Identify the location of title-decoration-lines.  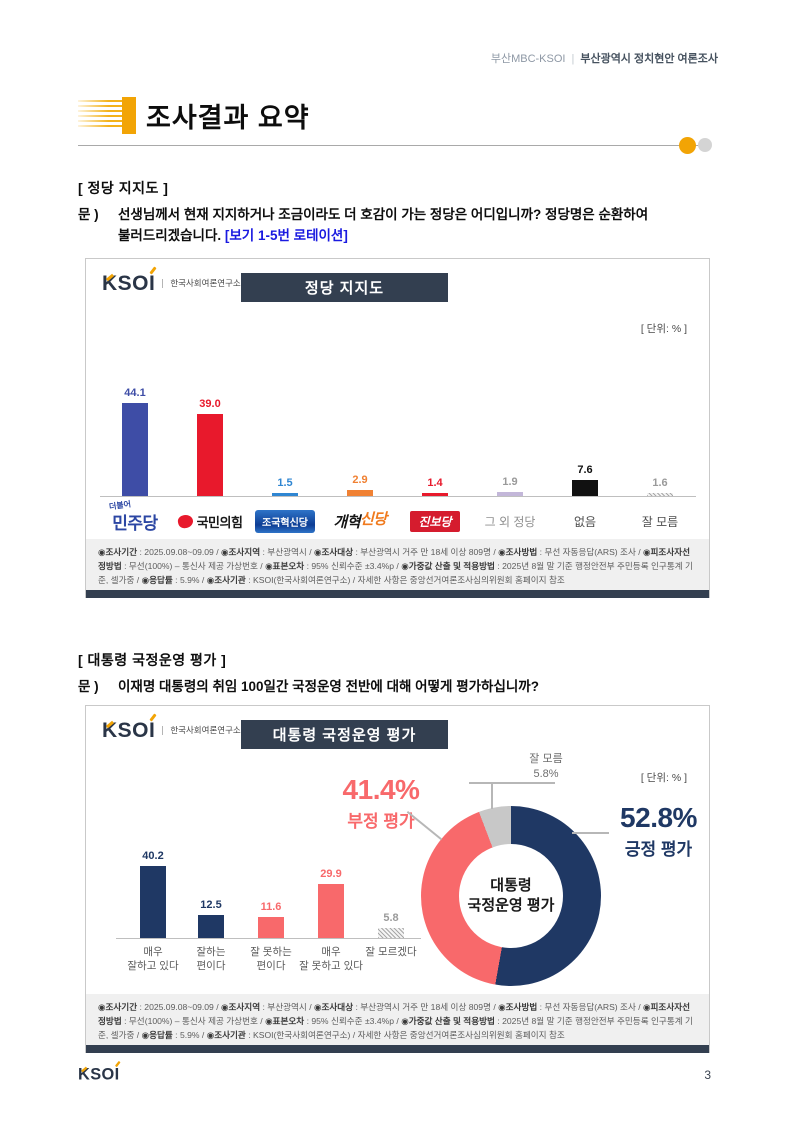
(100, 115).